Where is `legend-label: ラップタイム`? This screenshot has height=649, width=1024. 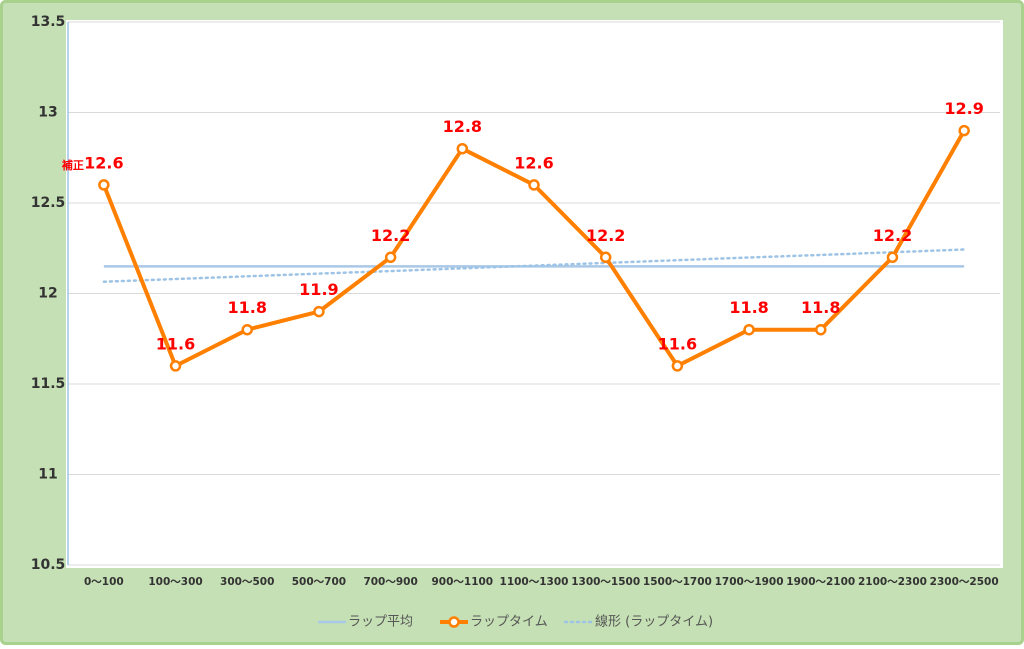 legend-label: ラップタイム is located at coordinates (509, 622).